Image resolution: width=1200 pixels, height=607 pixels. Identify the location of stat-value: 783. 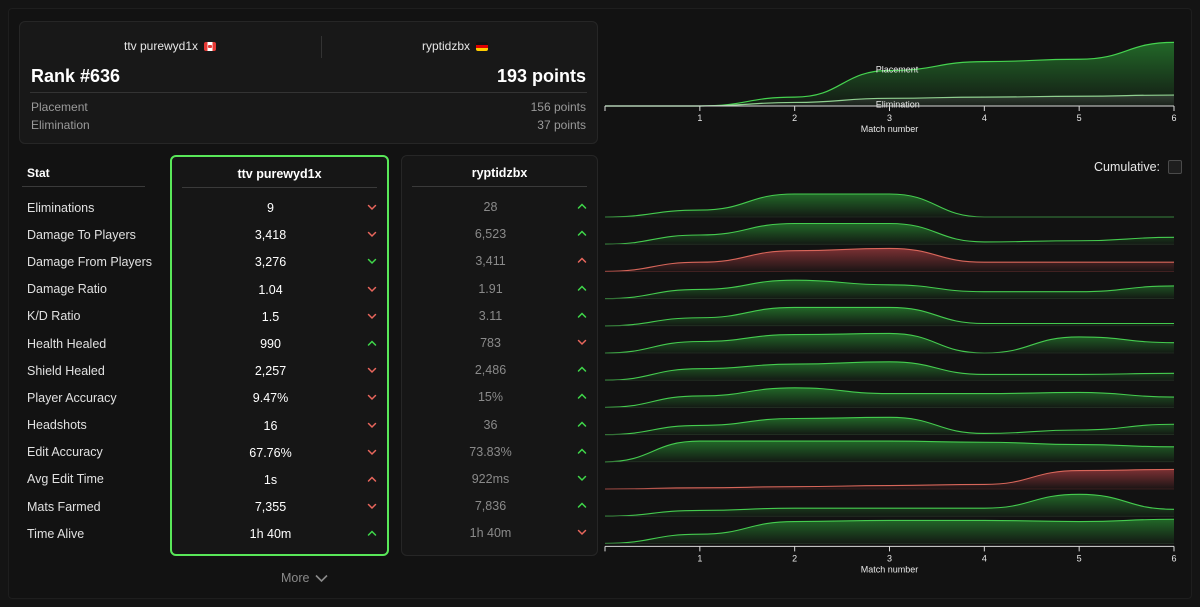
(490, 342).